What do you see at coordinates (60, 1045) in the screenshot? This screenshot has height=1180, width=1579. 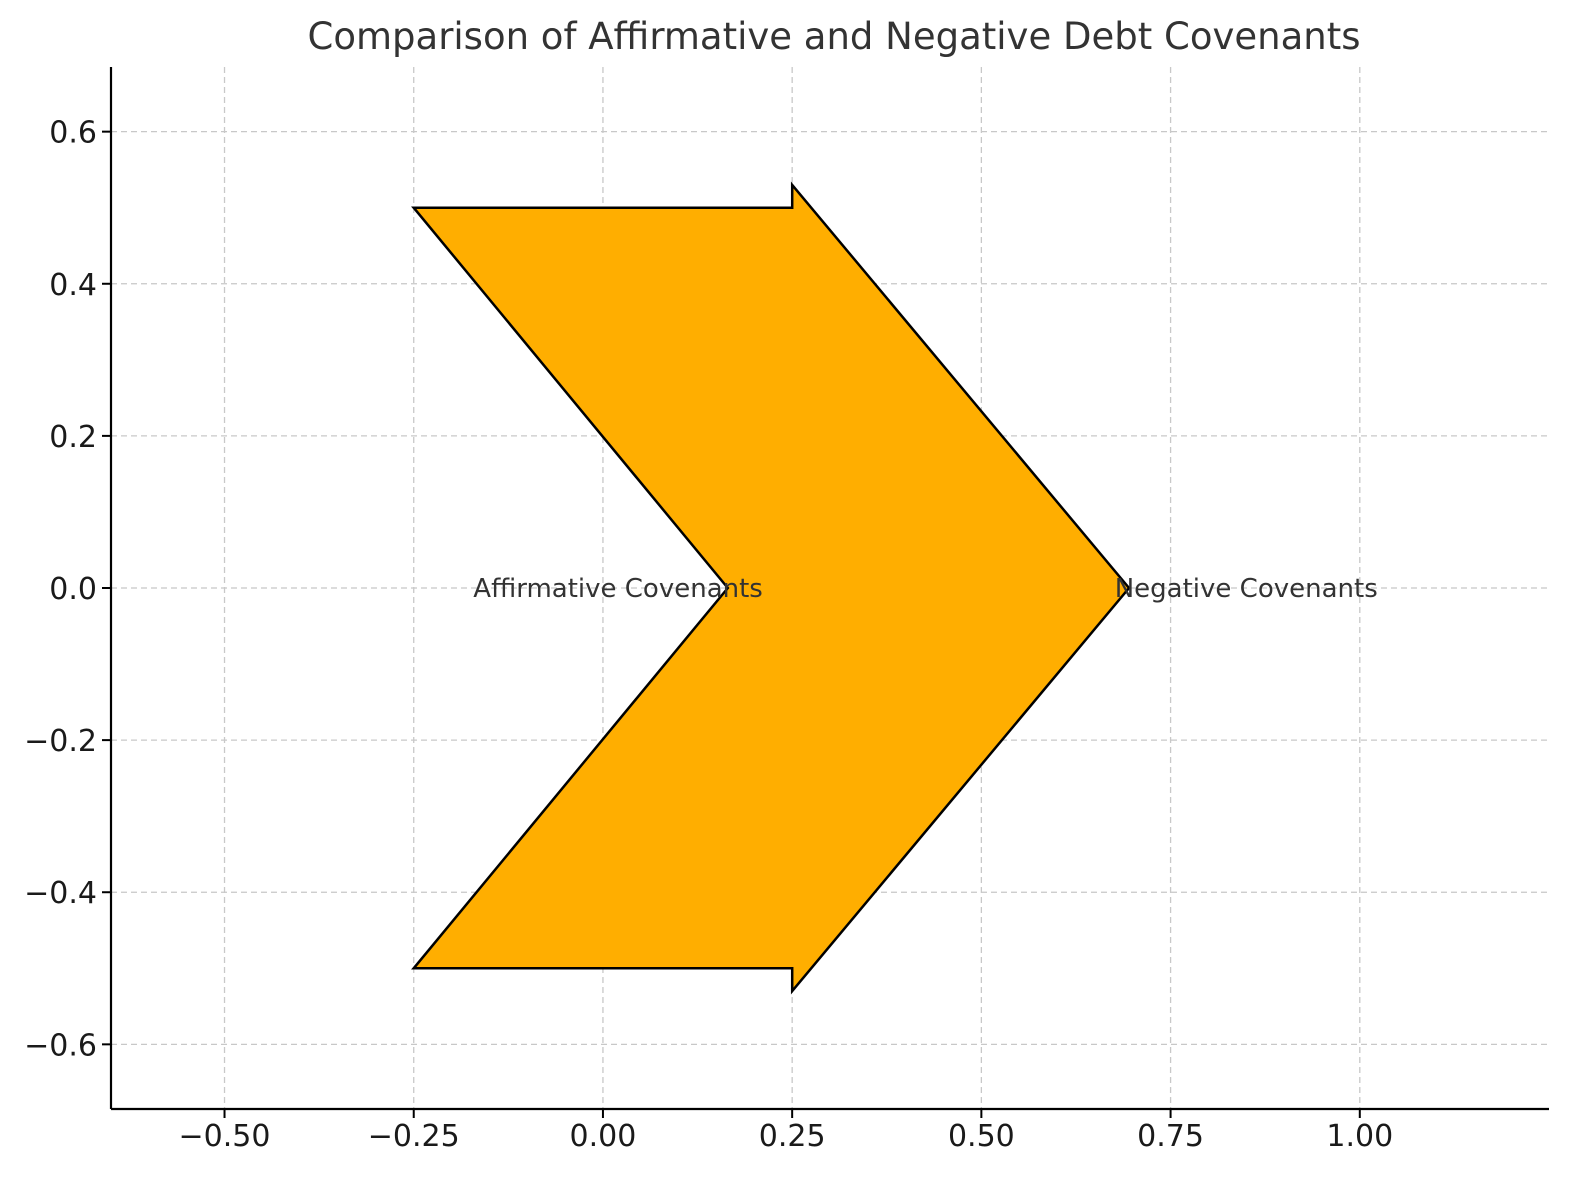 I see `y-tick-label: −0.6` at bounding box center [60, 1045].